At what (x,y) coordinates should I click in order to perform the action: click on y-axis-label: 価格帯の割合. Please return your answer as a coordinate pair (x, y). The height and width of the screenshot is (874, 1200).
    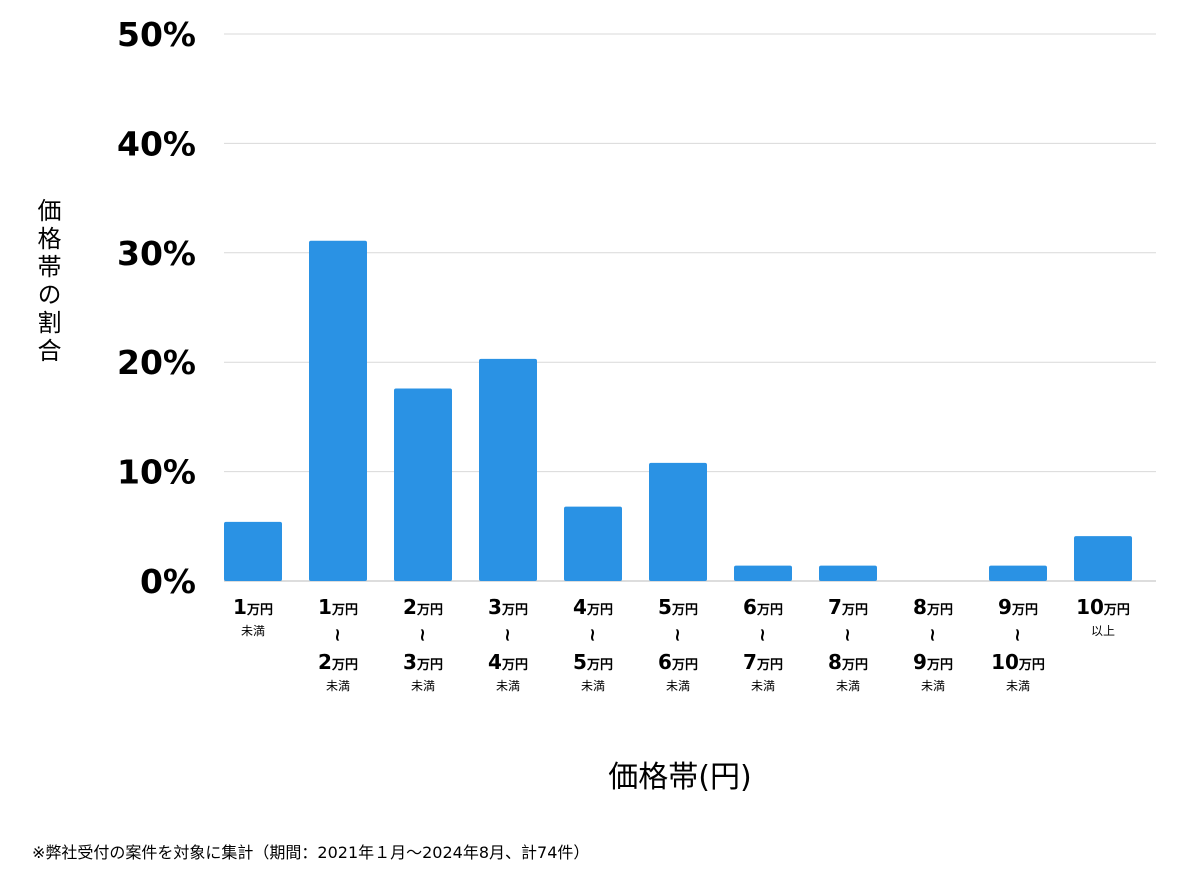
    Looking at the image, I should click on (47, 282).